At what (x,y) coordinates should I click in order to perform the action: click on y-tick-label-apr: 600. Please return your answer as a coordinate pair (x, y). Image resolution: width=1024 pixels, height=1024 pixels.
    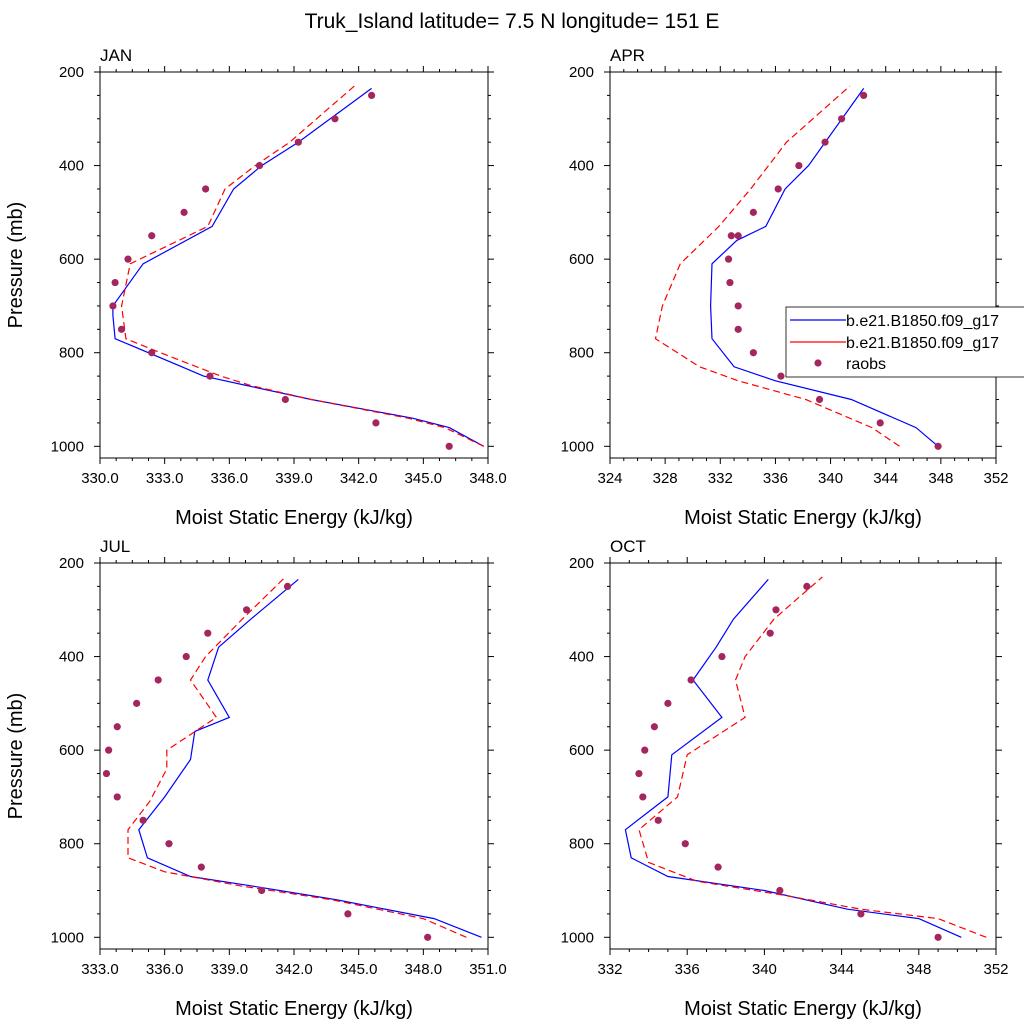
    Looking at the image, I should click on (581, 259).